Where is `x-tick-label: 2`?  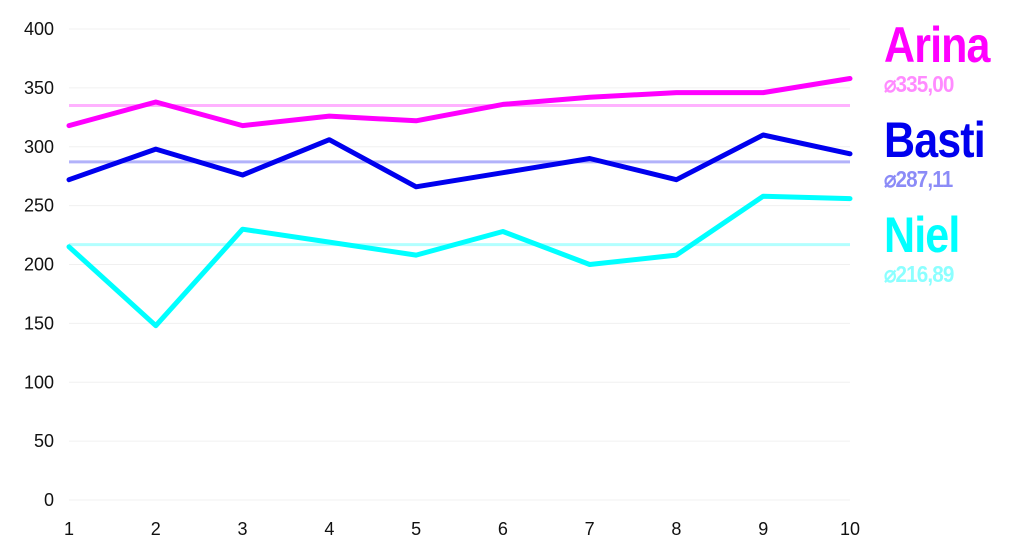 x-tick-label: 2 is located at coordinates (156, 529).